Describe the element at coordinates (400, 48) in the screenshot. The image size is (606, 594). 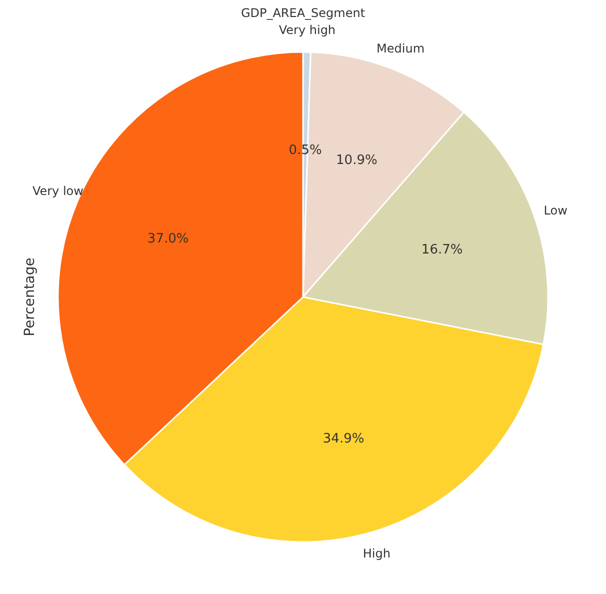
I see `slice-label: Medium` at that location.